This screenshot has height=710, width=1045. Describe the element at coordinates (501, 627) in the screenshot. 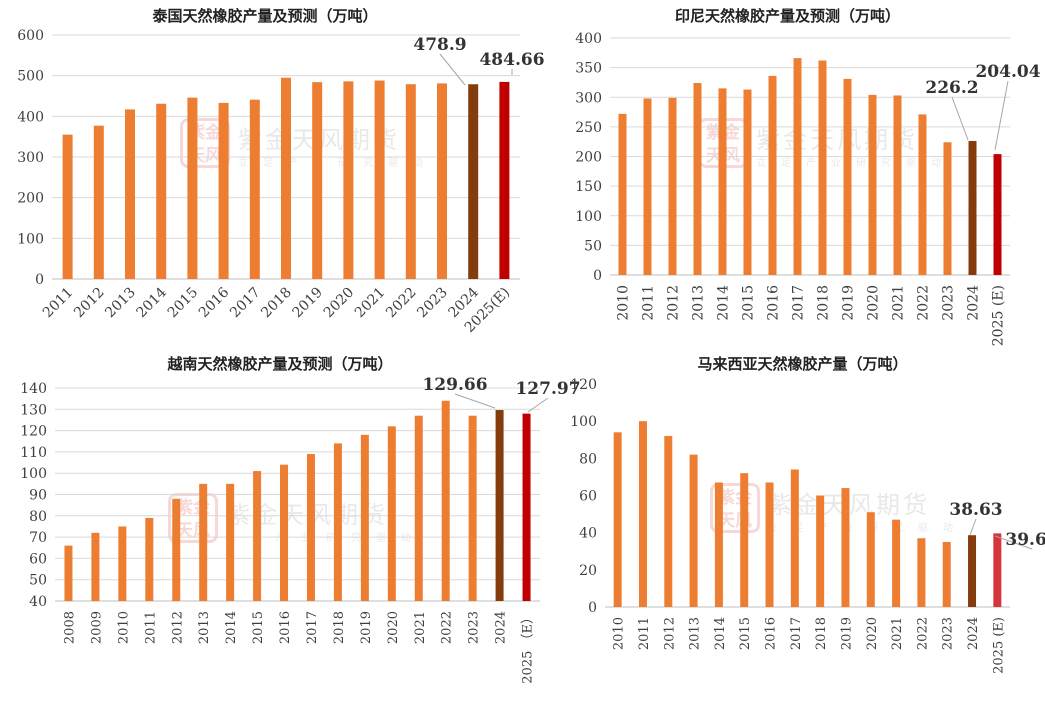

I see `x-tick-label: 2024` at that location.